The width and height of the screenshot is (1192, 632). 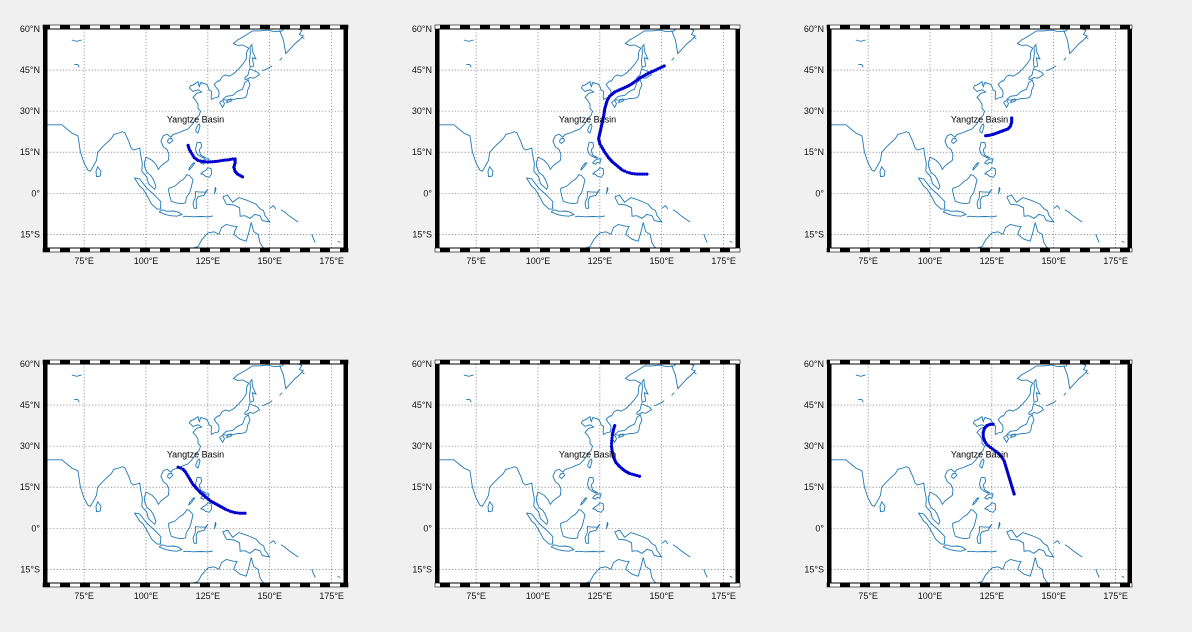 I want to click on frame-left, so click(x=829, y=138).